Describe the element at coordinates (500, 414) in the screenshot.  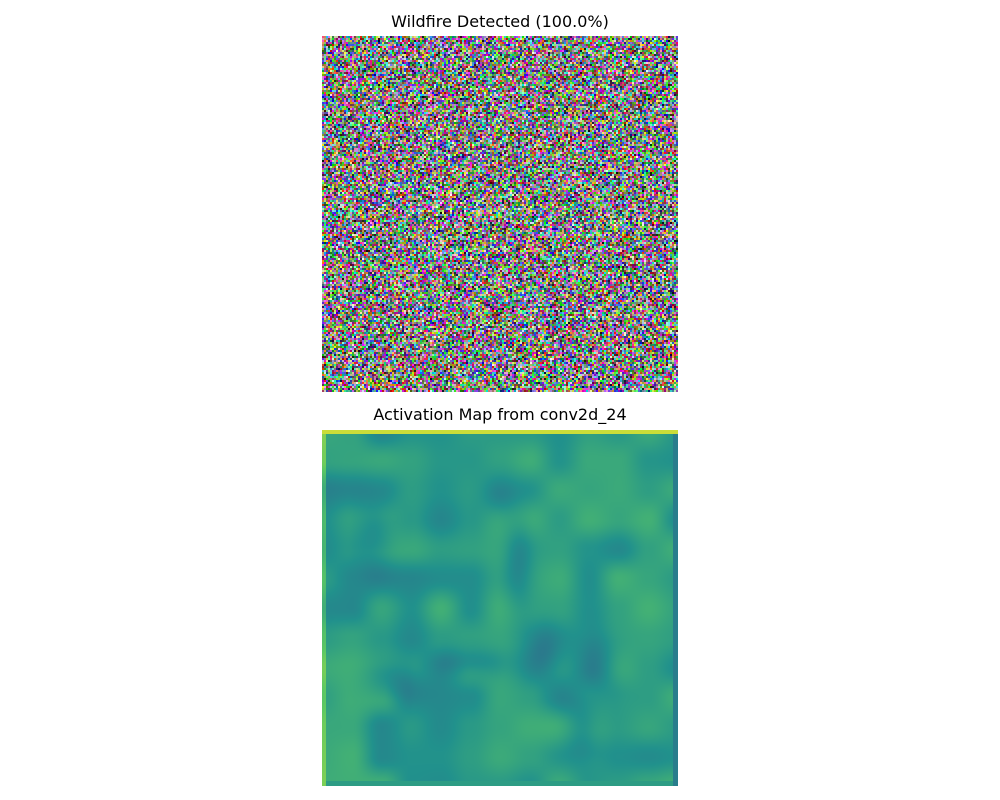
I see `activation-map-title: Activation Map from conv2d_24` at that location.